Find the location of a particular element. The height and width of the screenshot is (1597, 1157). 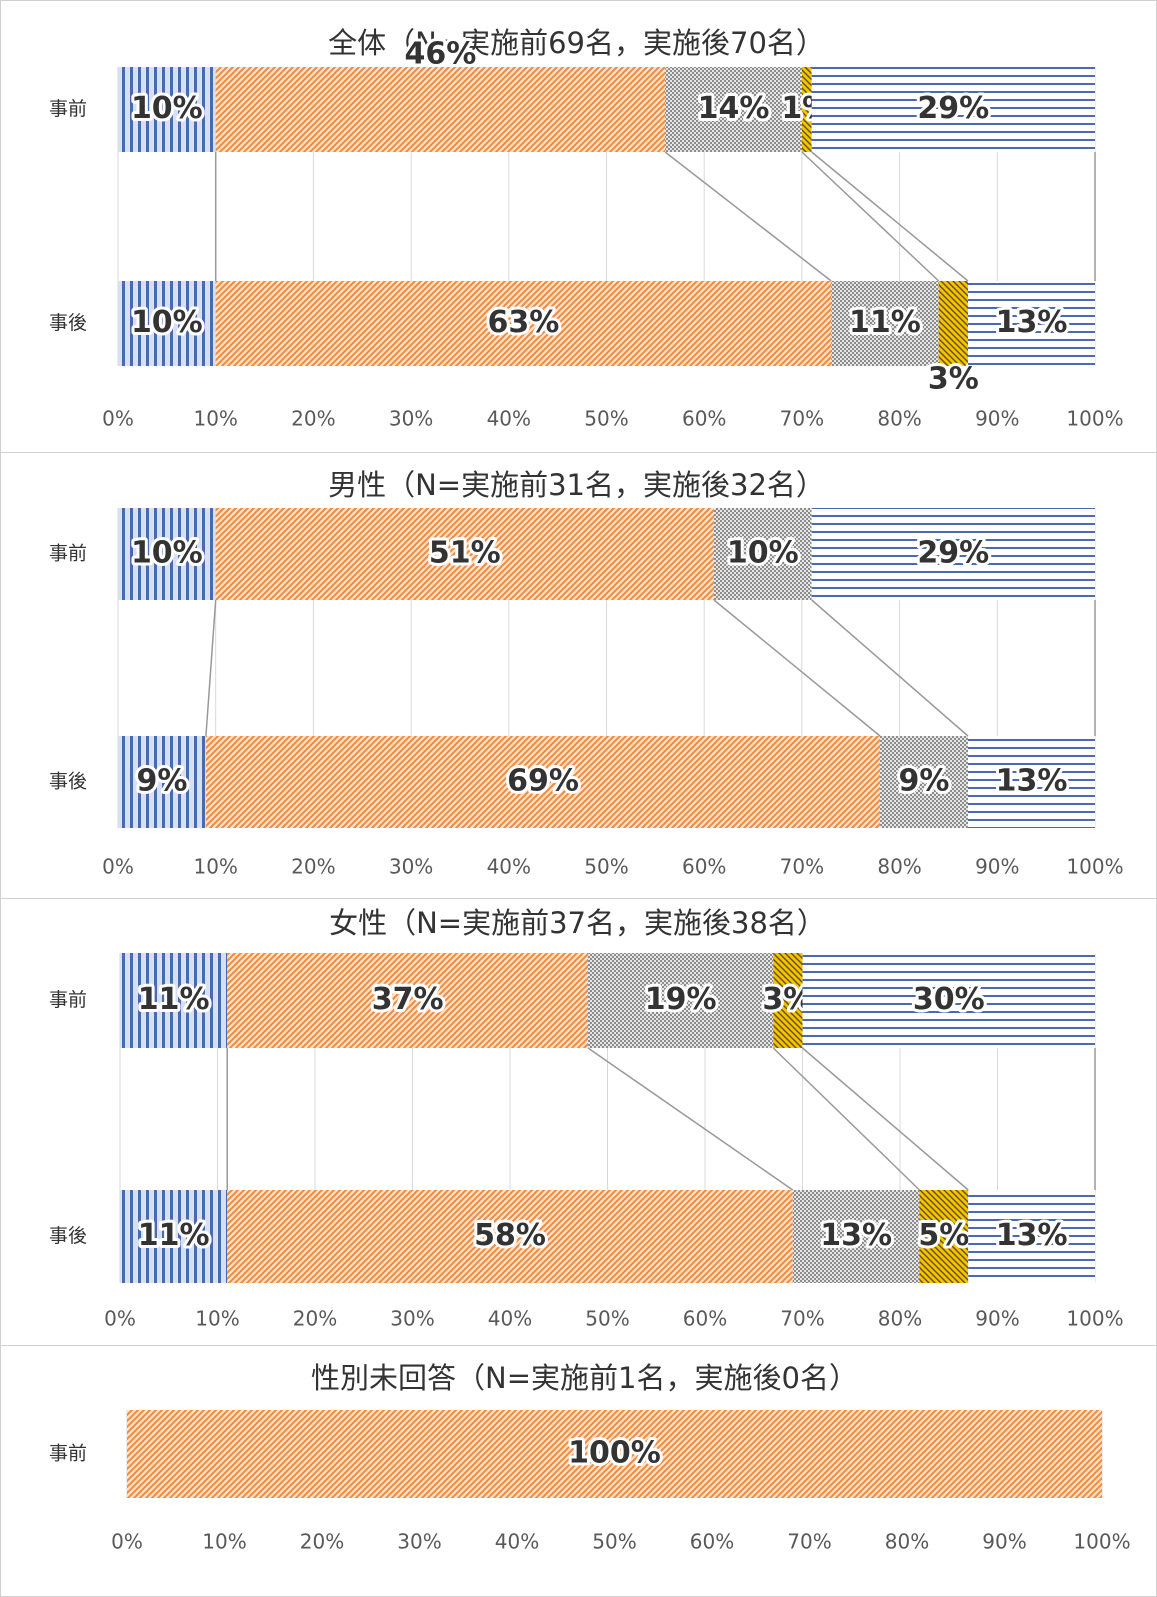

value-label: 19% is located at coordinates (681, 999).